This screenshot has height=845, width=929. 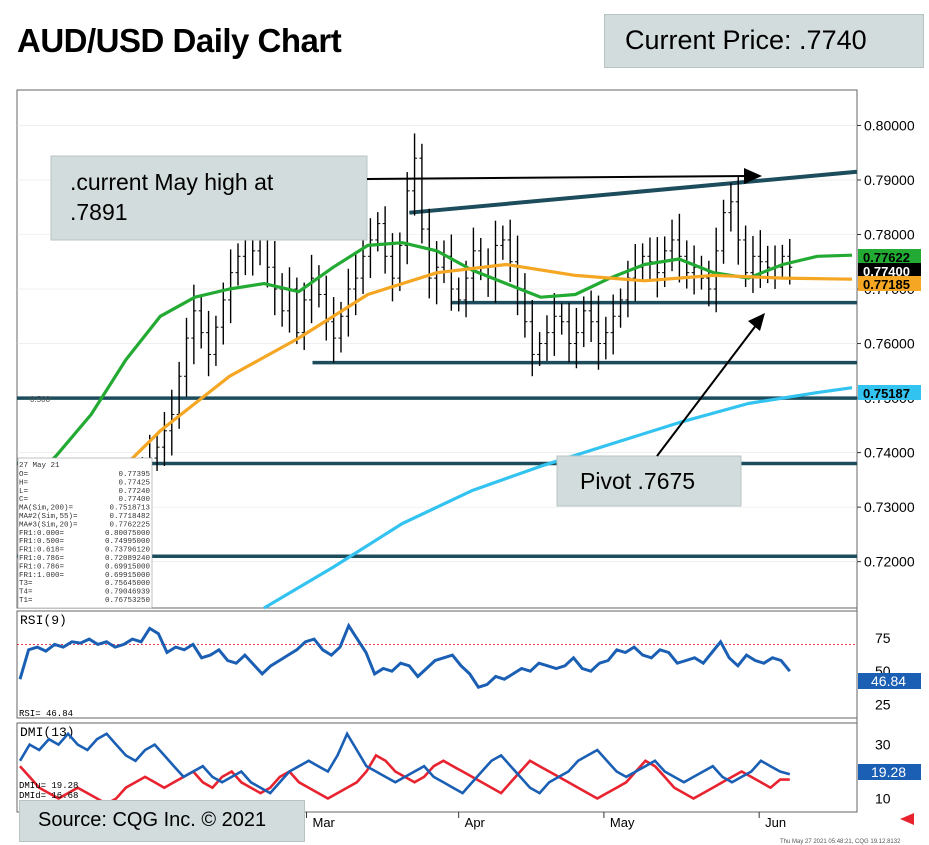 I want to click on data-readout-value: 0.77240, so click(x=134, y=492).